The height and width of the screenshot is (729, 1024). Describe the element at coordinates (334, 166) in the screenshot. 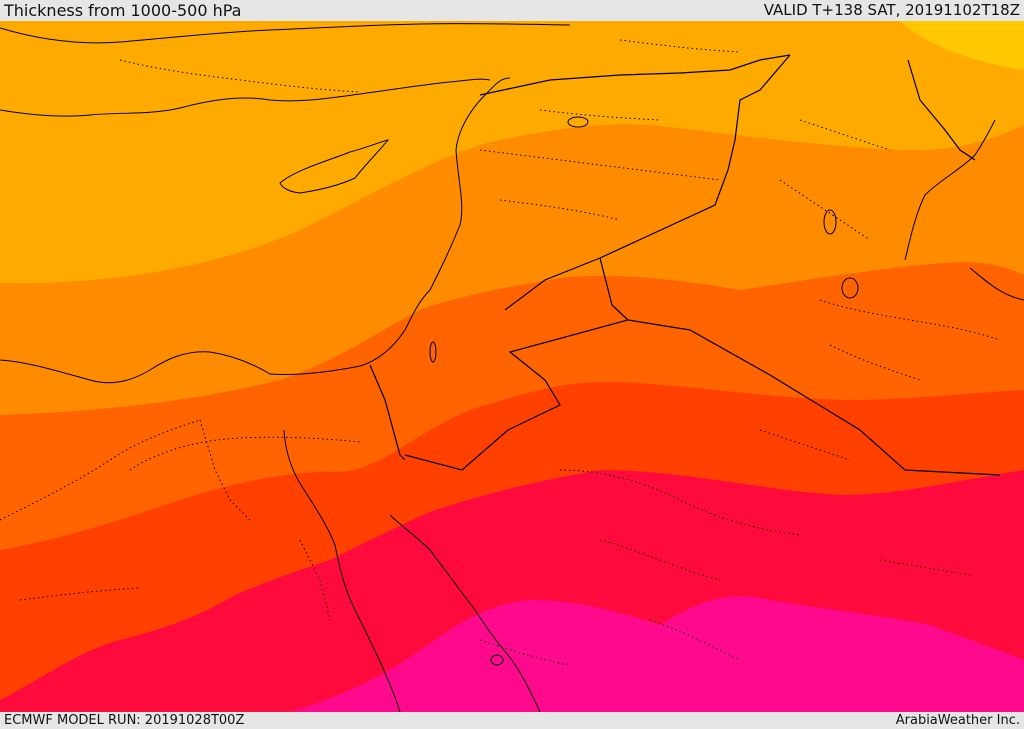

I see `cyprus-outline` at that location.